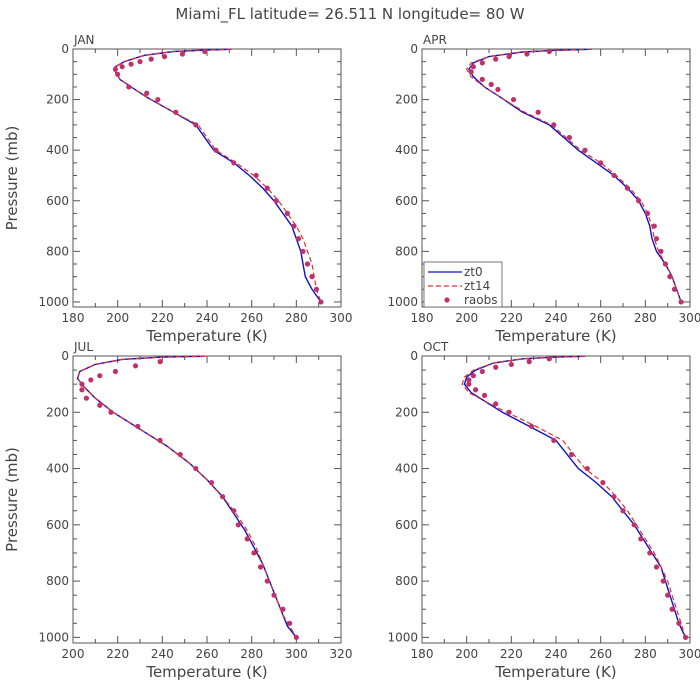 The image size is (700, 700). Describe the element at coordinates (57, 412) in the screenshot. I see `y-tick-label: 200` at that location.